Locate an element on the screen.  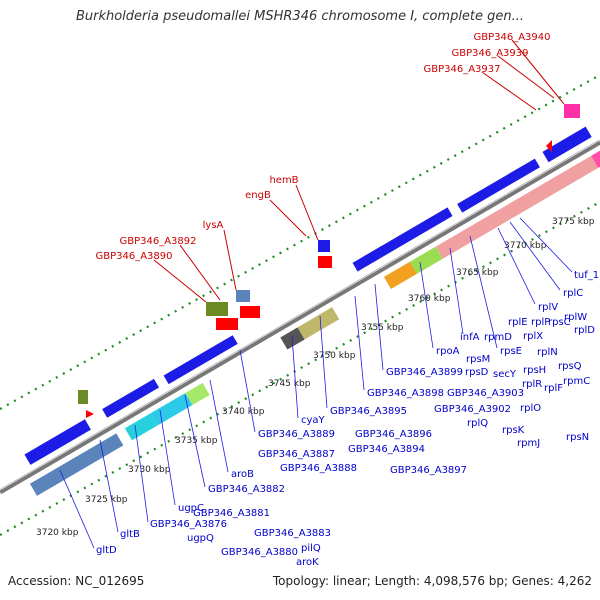
gene-label: ugpC is located at coordinates (191, 508).